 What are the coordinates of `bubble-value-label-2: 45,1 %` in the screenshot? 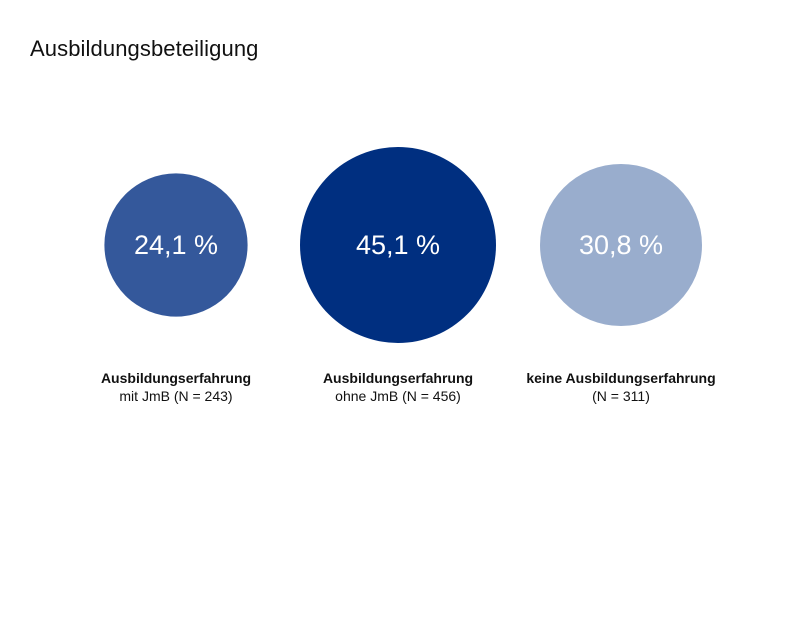 It's located at (398, 245).